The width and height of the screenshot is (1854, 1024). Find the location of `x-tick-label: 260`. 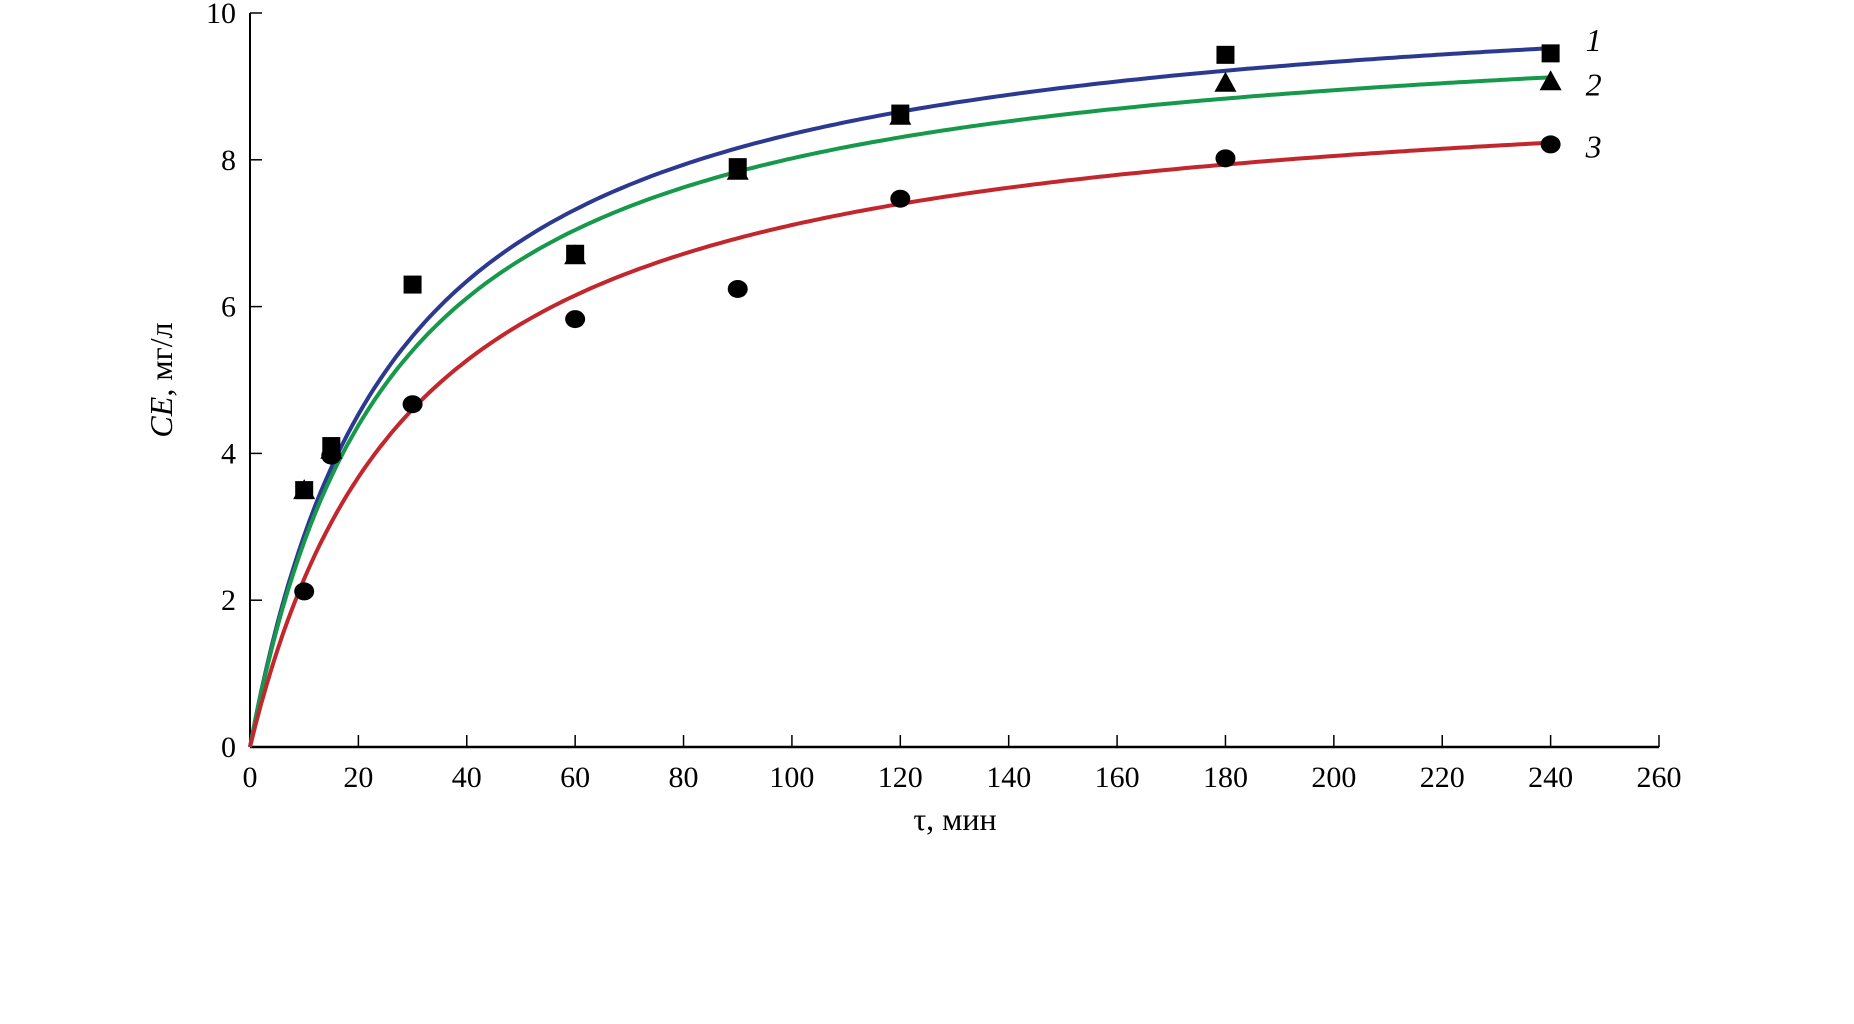

x-tick-label: 260 is located at coordinates (1659, 777).